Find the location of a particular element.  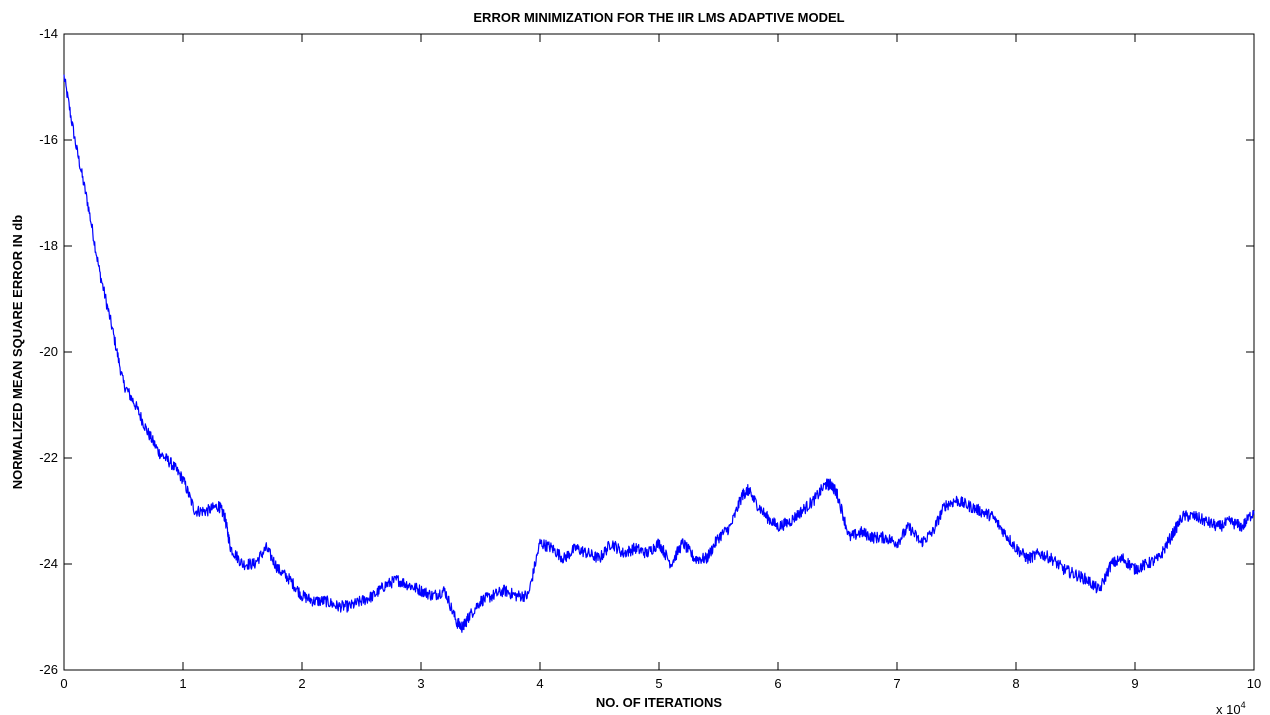

y-tick-label: -26 is located at coordinates (48, 669).